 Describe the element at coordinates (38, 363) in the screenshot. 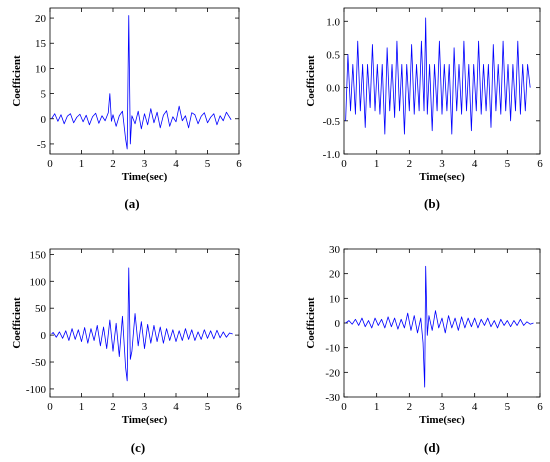

I see `y-tick-label: -50` at that location.